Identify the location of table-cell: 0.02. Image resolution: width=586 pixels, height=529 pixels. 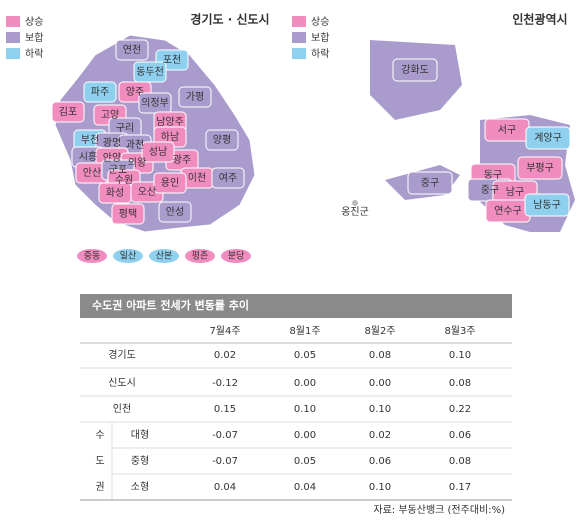
(225, 355).